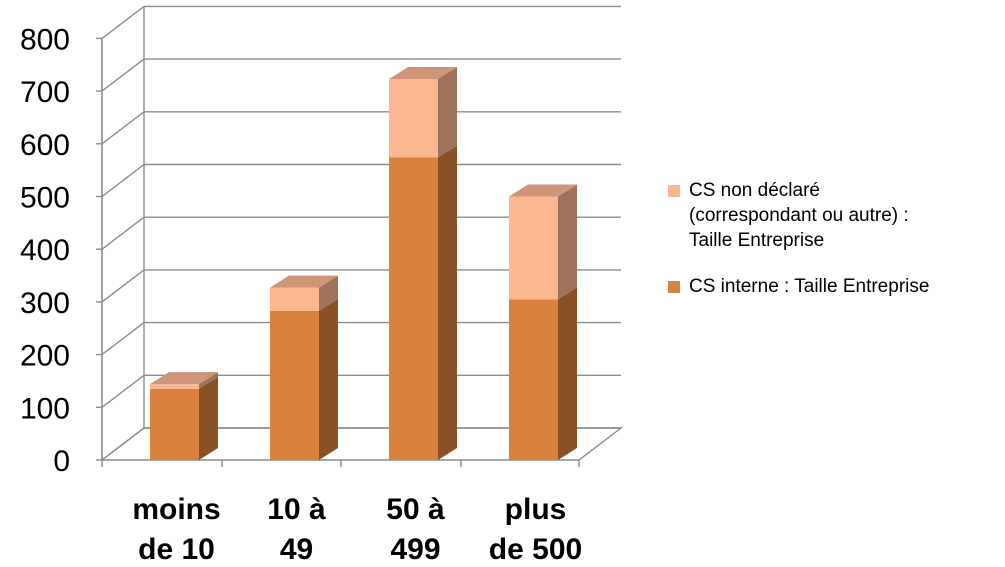 Image resolution: width=1005 pixels, height=567 pixels. I want to click on y-tick-label-5: 500, so click(45, 198).